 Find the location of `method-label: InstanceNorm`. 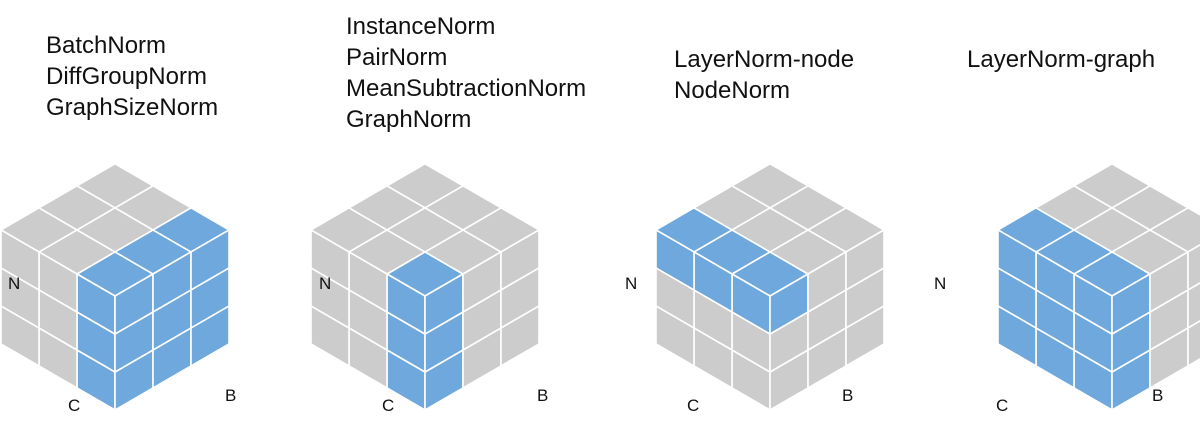

method-label: InstanceNorm is located at coordinates (421, 26).